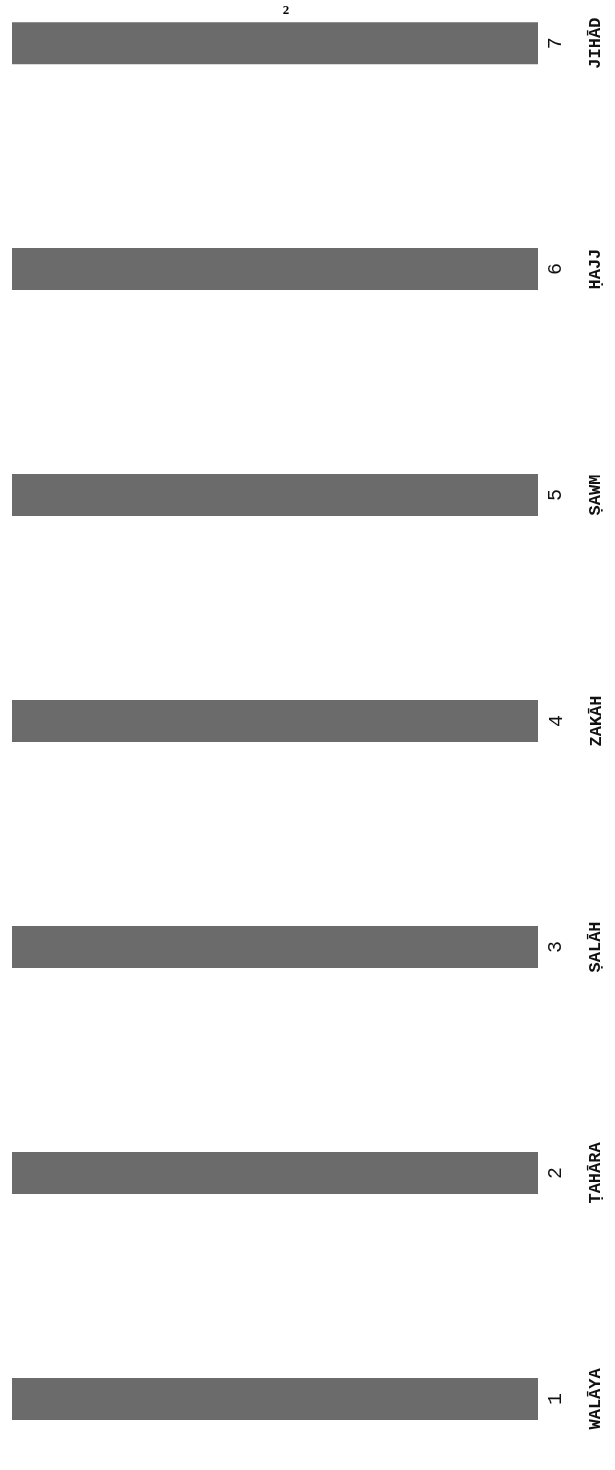 Image resolution: width=615 pixels, height=1470 pixels. I want to click on y-tick-label: JIHĀD, so click(596, 43).